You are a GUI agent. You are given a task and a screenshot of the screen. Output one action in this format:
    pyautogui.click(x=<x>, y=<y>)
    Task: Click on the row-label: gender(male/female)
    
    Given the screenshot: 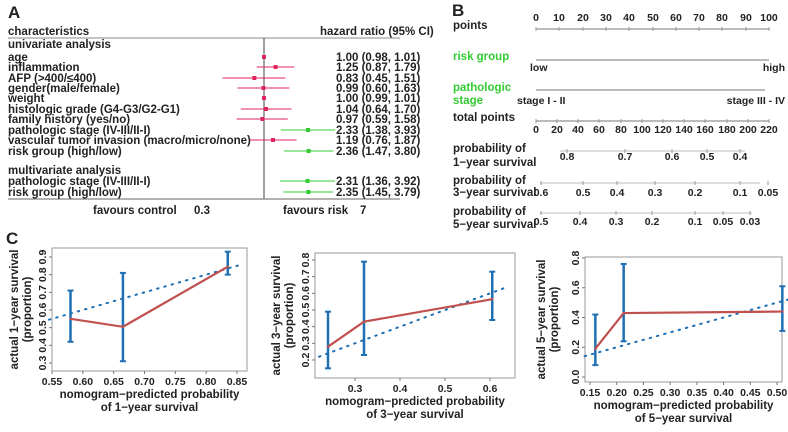 What is the action you would take?
    pyautogui.click(x=64, y=89)
    